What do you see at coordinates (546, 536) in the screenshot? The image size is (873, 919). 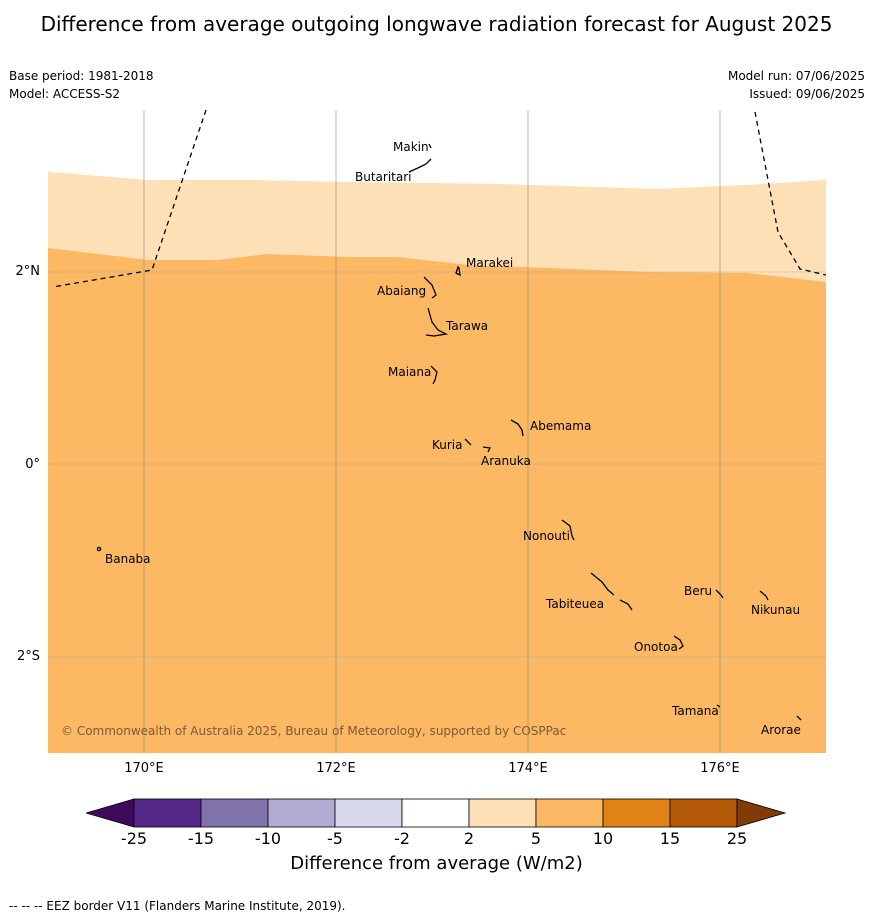 I see `place-label-nonouti: Nonouti` at bounding box center [546, 536].